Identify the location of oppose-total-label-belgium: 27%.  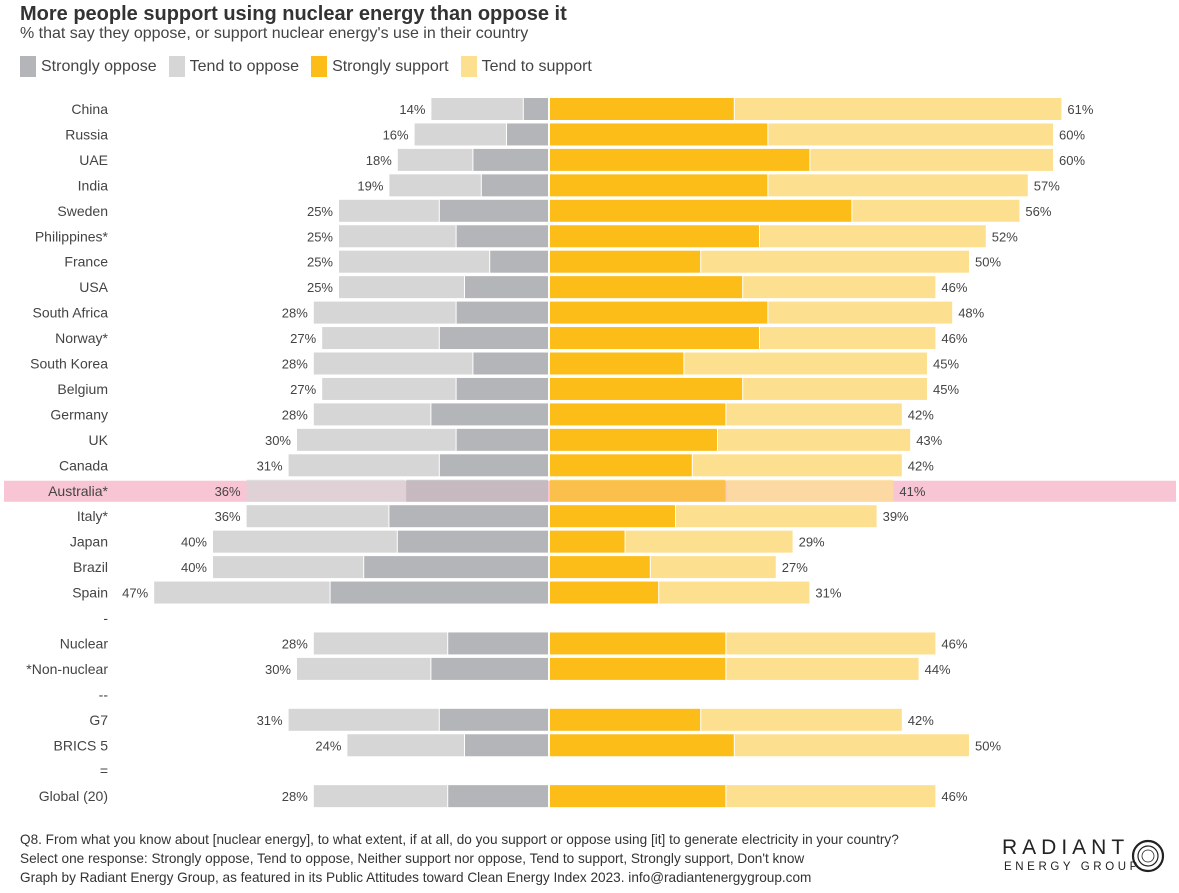
(303, 389).